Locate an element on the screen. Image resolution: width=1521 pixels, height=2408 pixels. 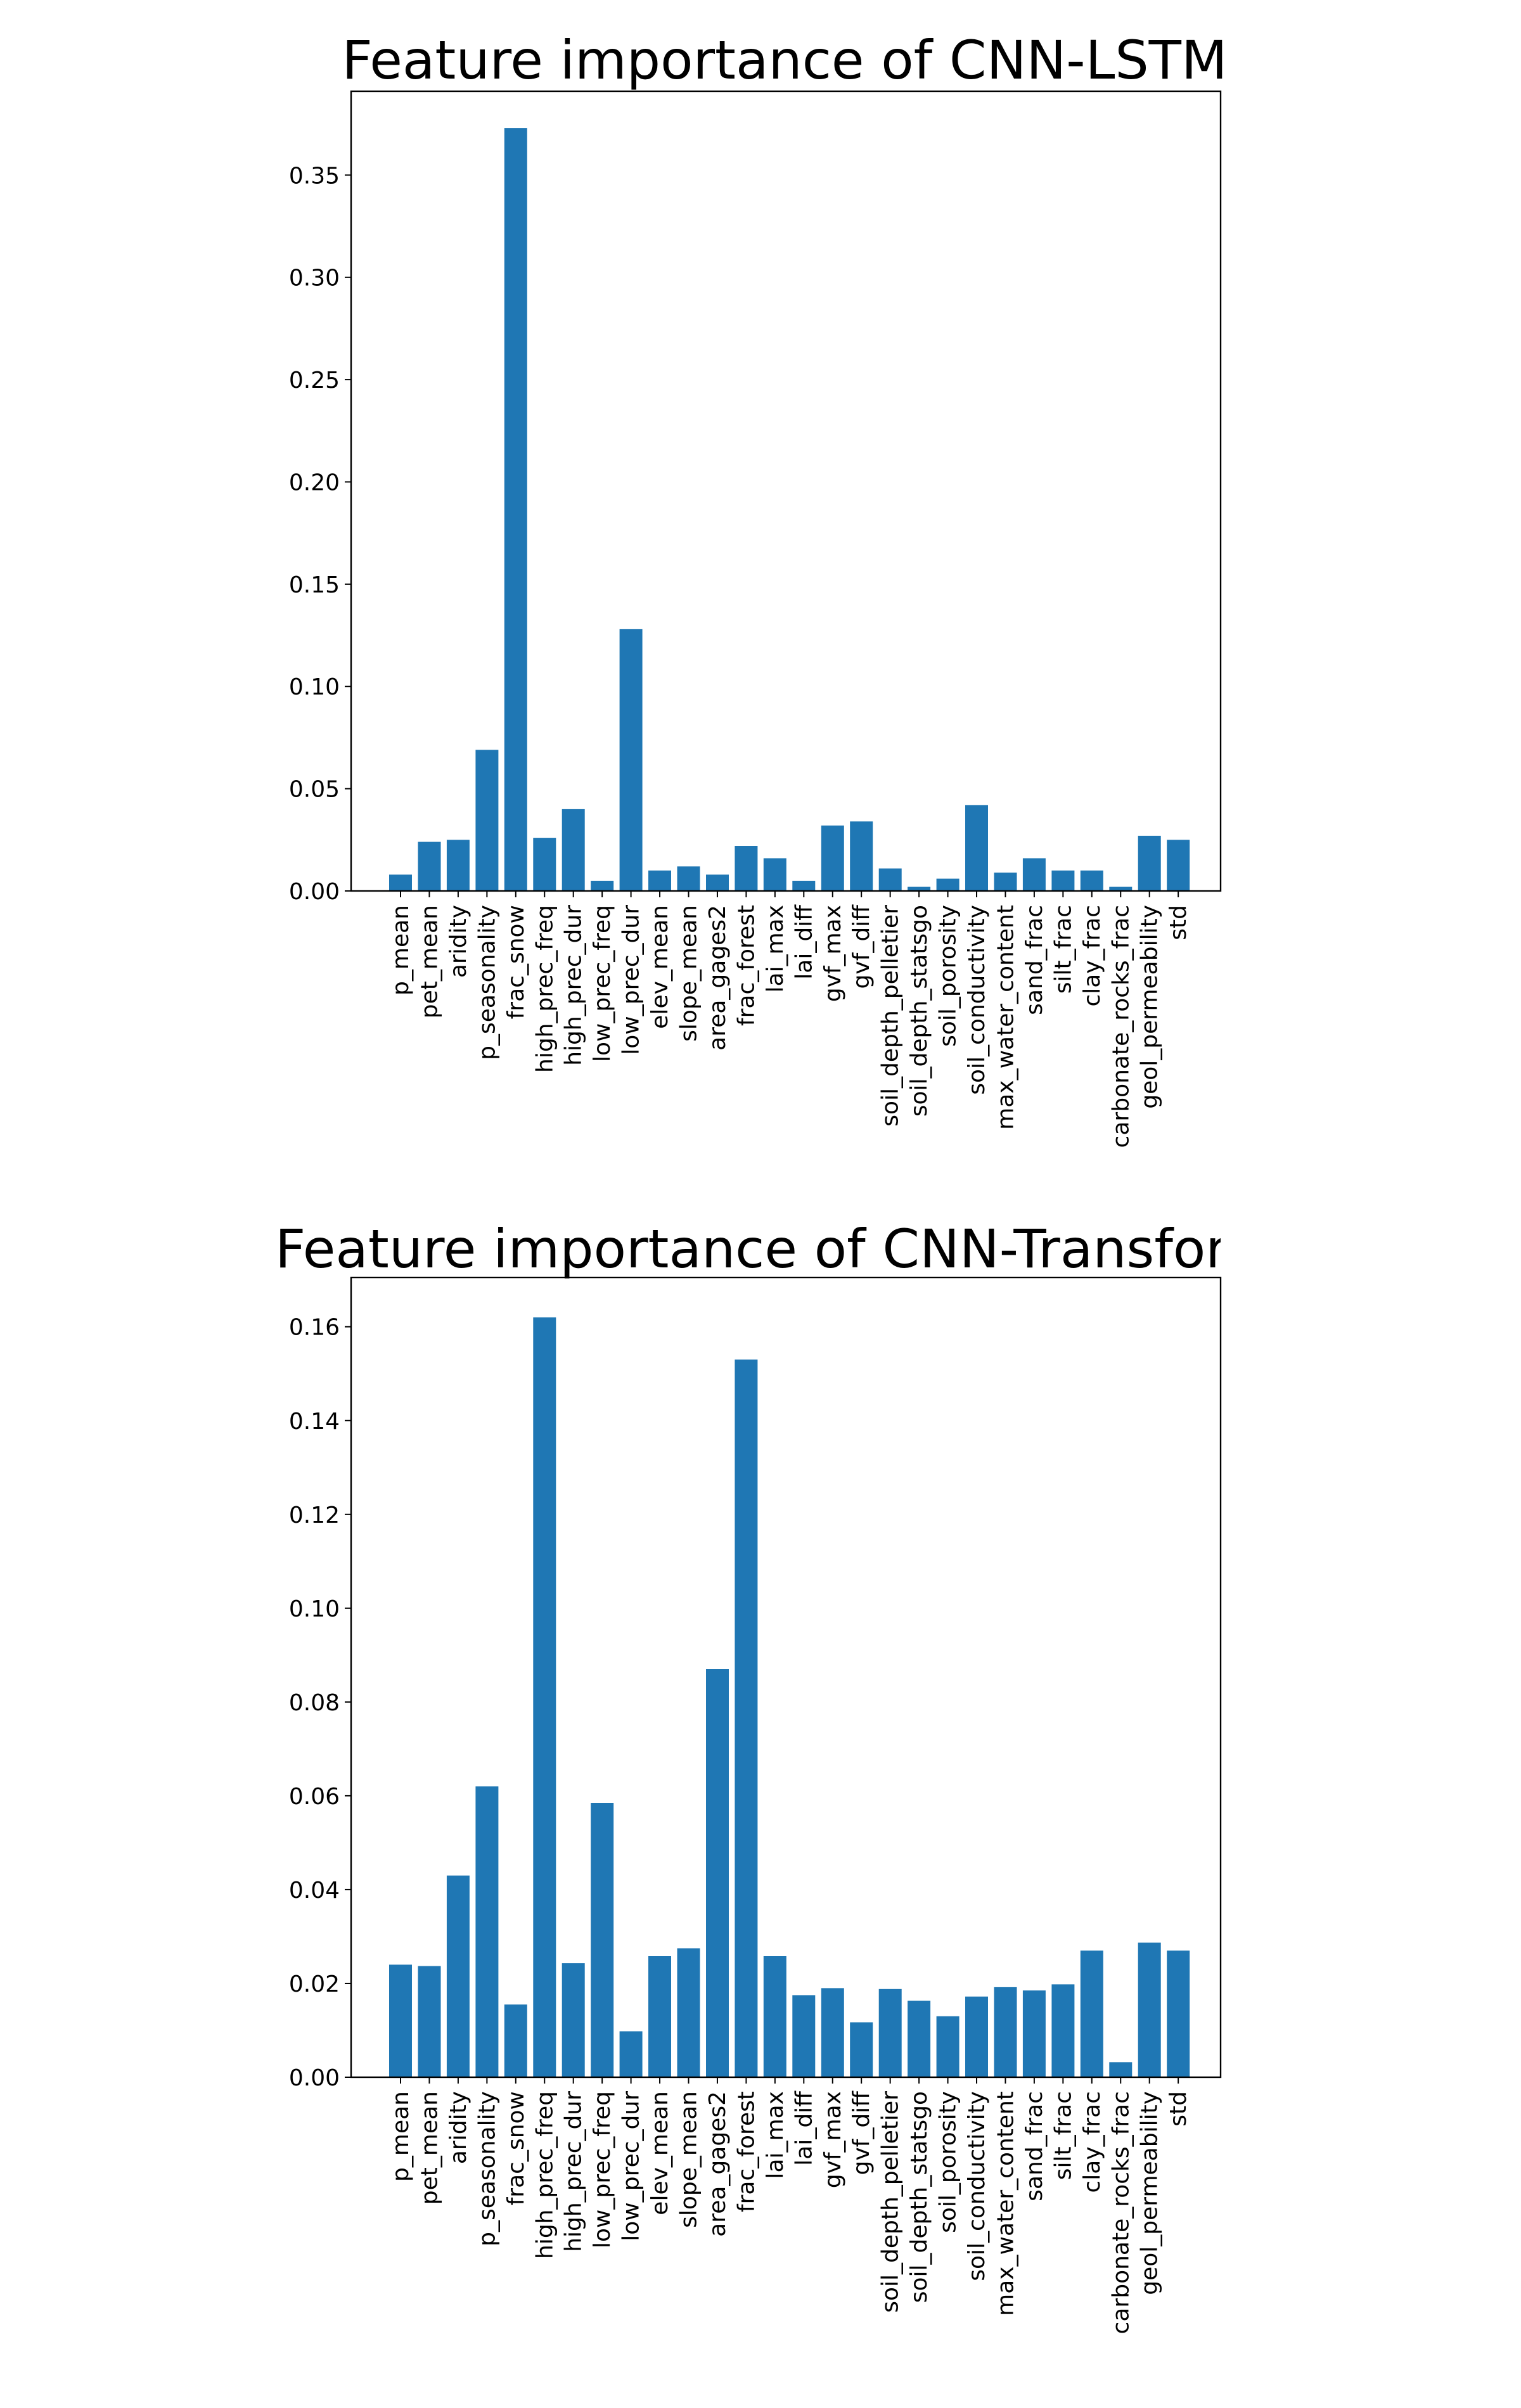
bar-aridity is located at coordinates (458, 865).